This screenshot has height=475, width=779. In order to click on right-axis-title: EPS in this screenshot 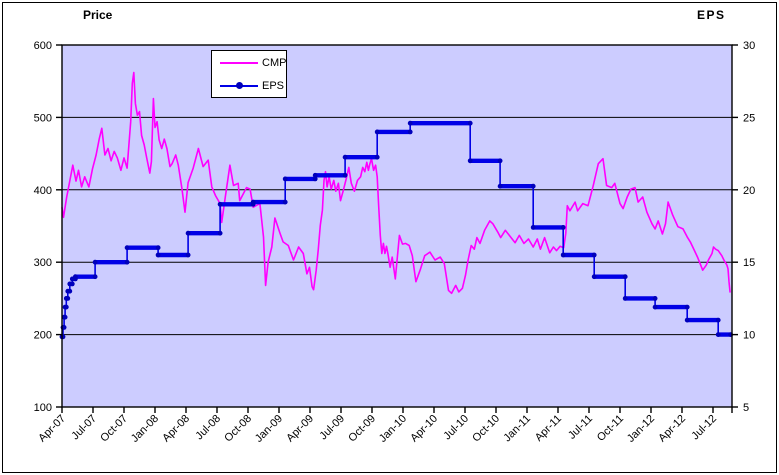, I will do `click(711, 15)`.